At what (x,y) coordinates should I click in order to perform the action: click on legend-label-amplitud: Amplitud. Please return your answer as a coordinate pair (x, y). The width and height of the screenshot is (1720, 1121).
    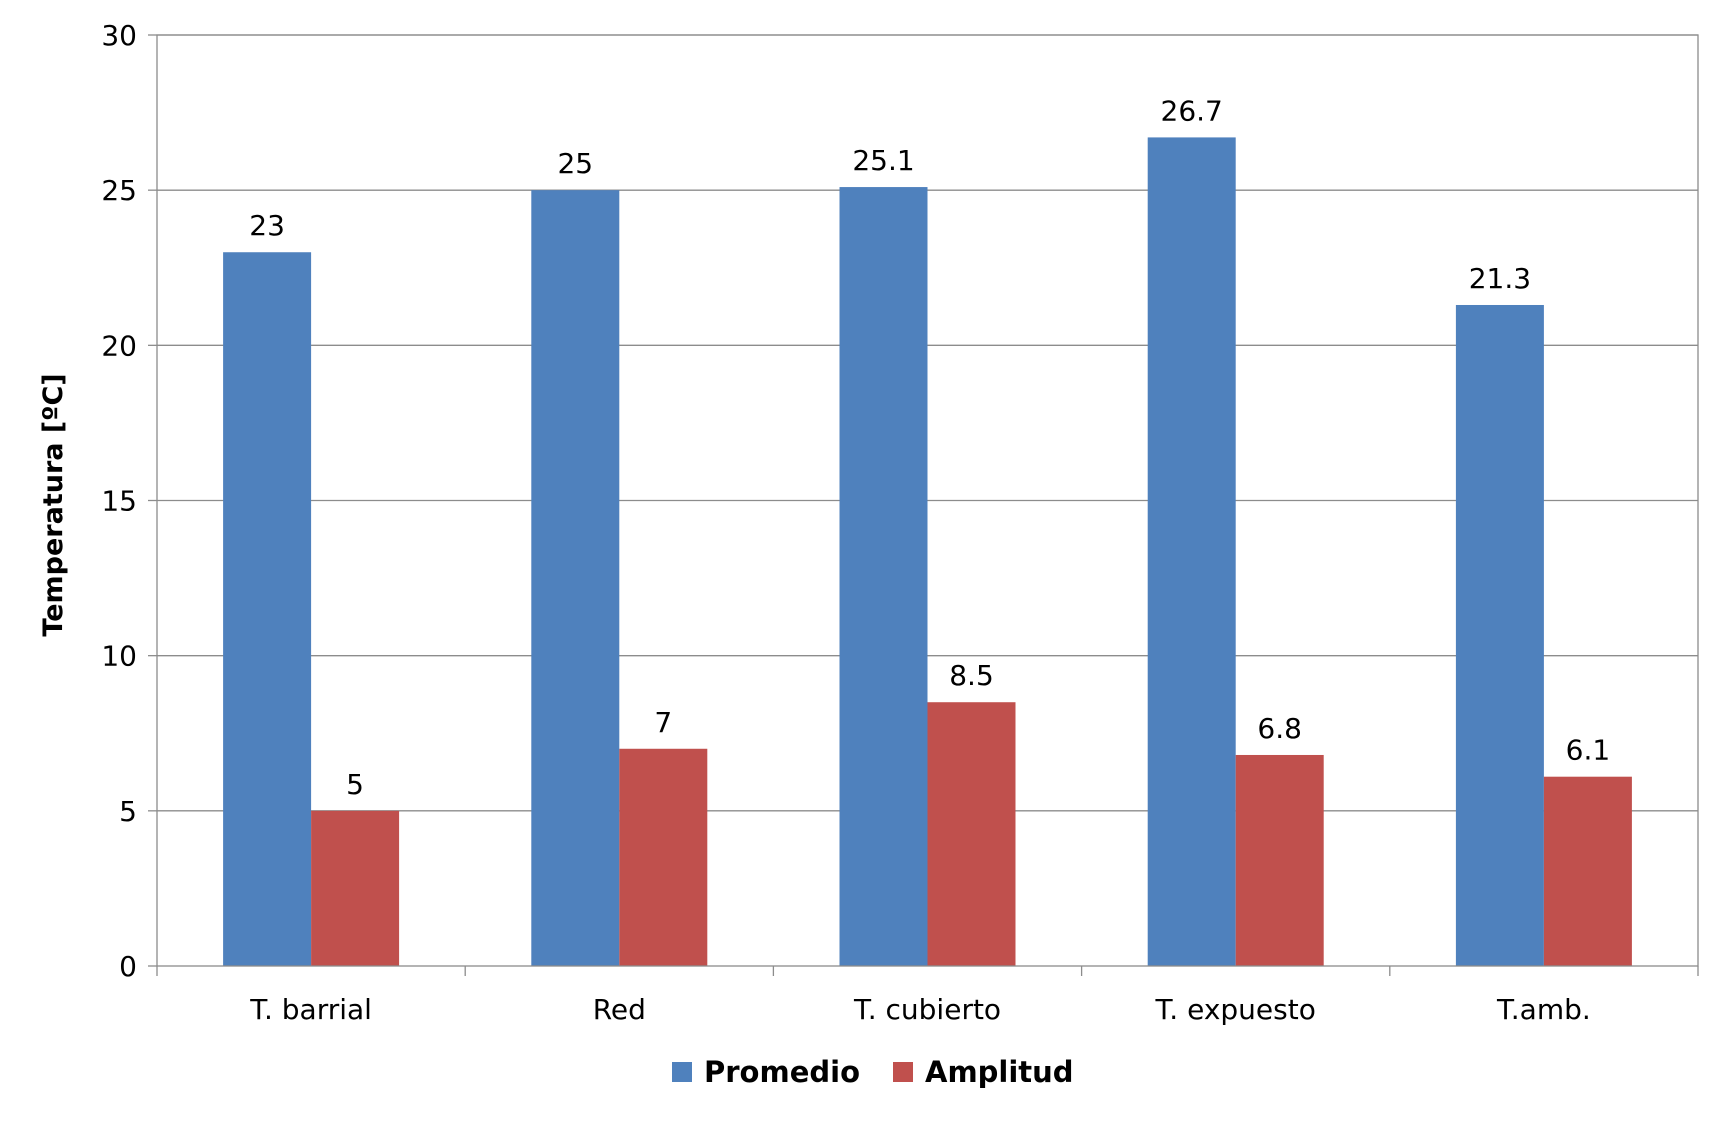
    Looking at the image, I should click on (999, 1072).